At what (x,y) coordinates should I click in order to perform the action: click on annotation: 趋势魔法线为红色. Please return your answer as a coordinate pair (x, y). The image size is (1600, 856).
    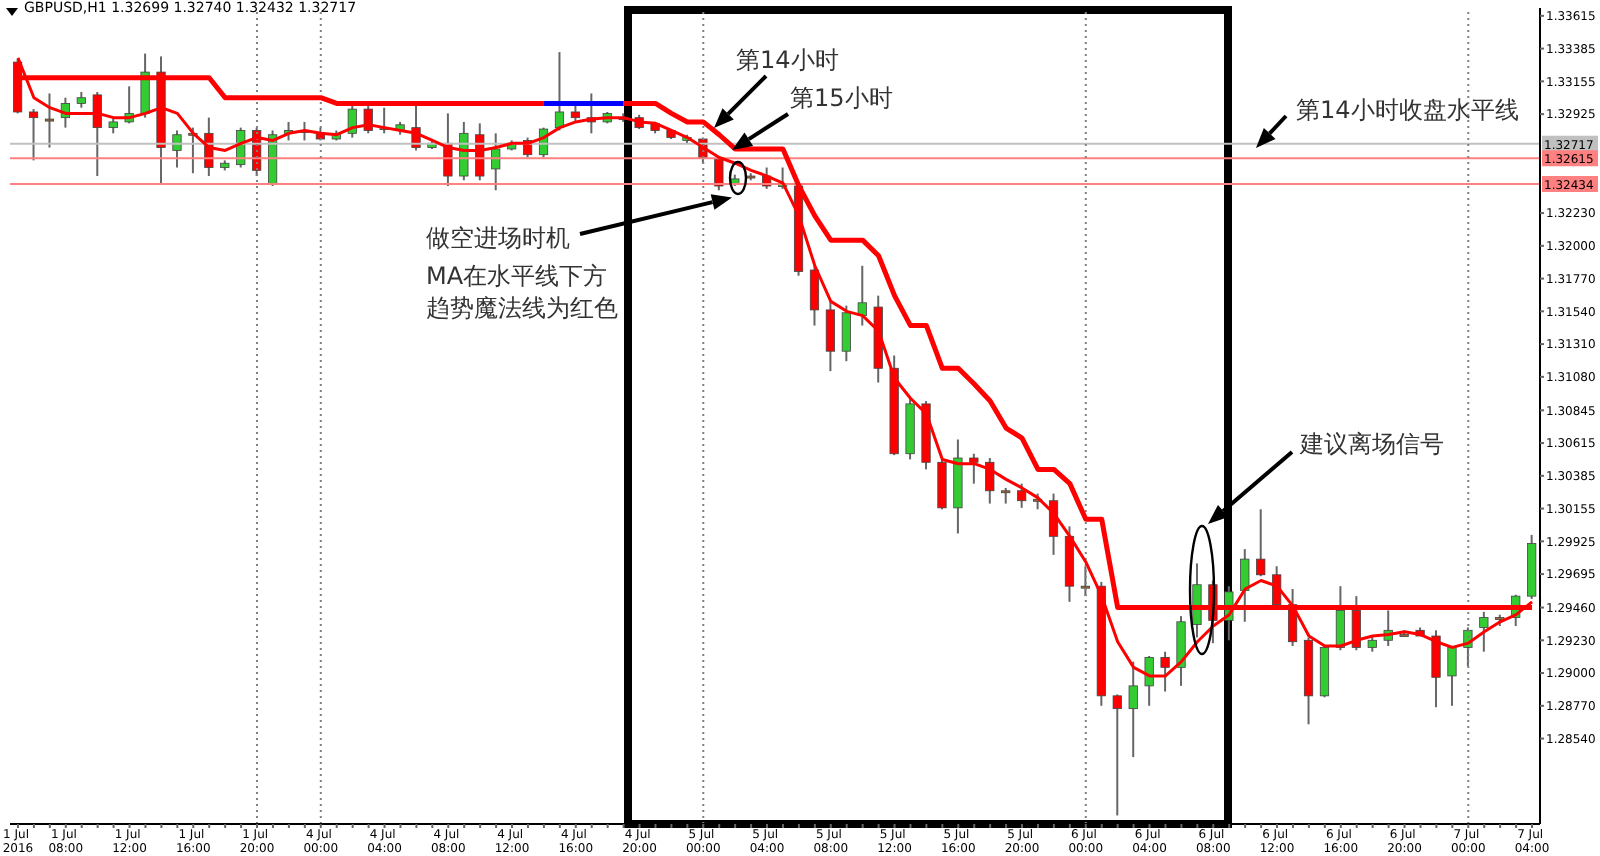
    Looking at the image, I should click on (522, 308).